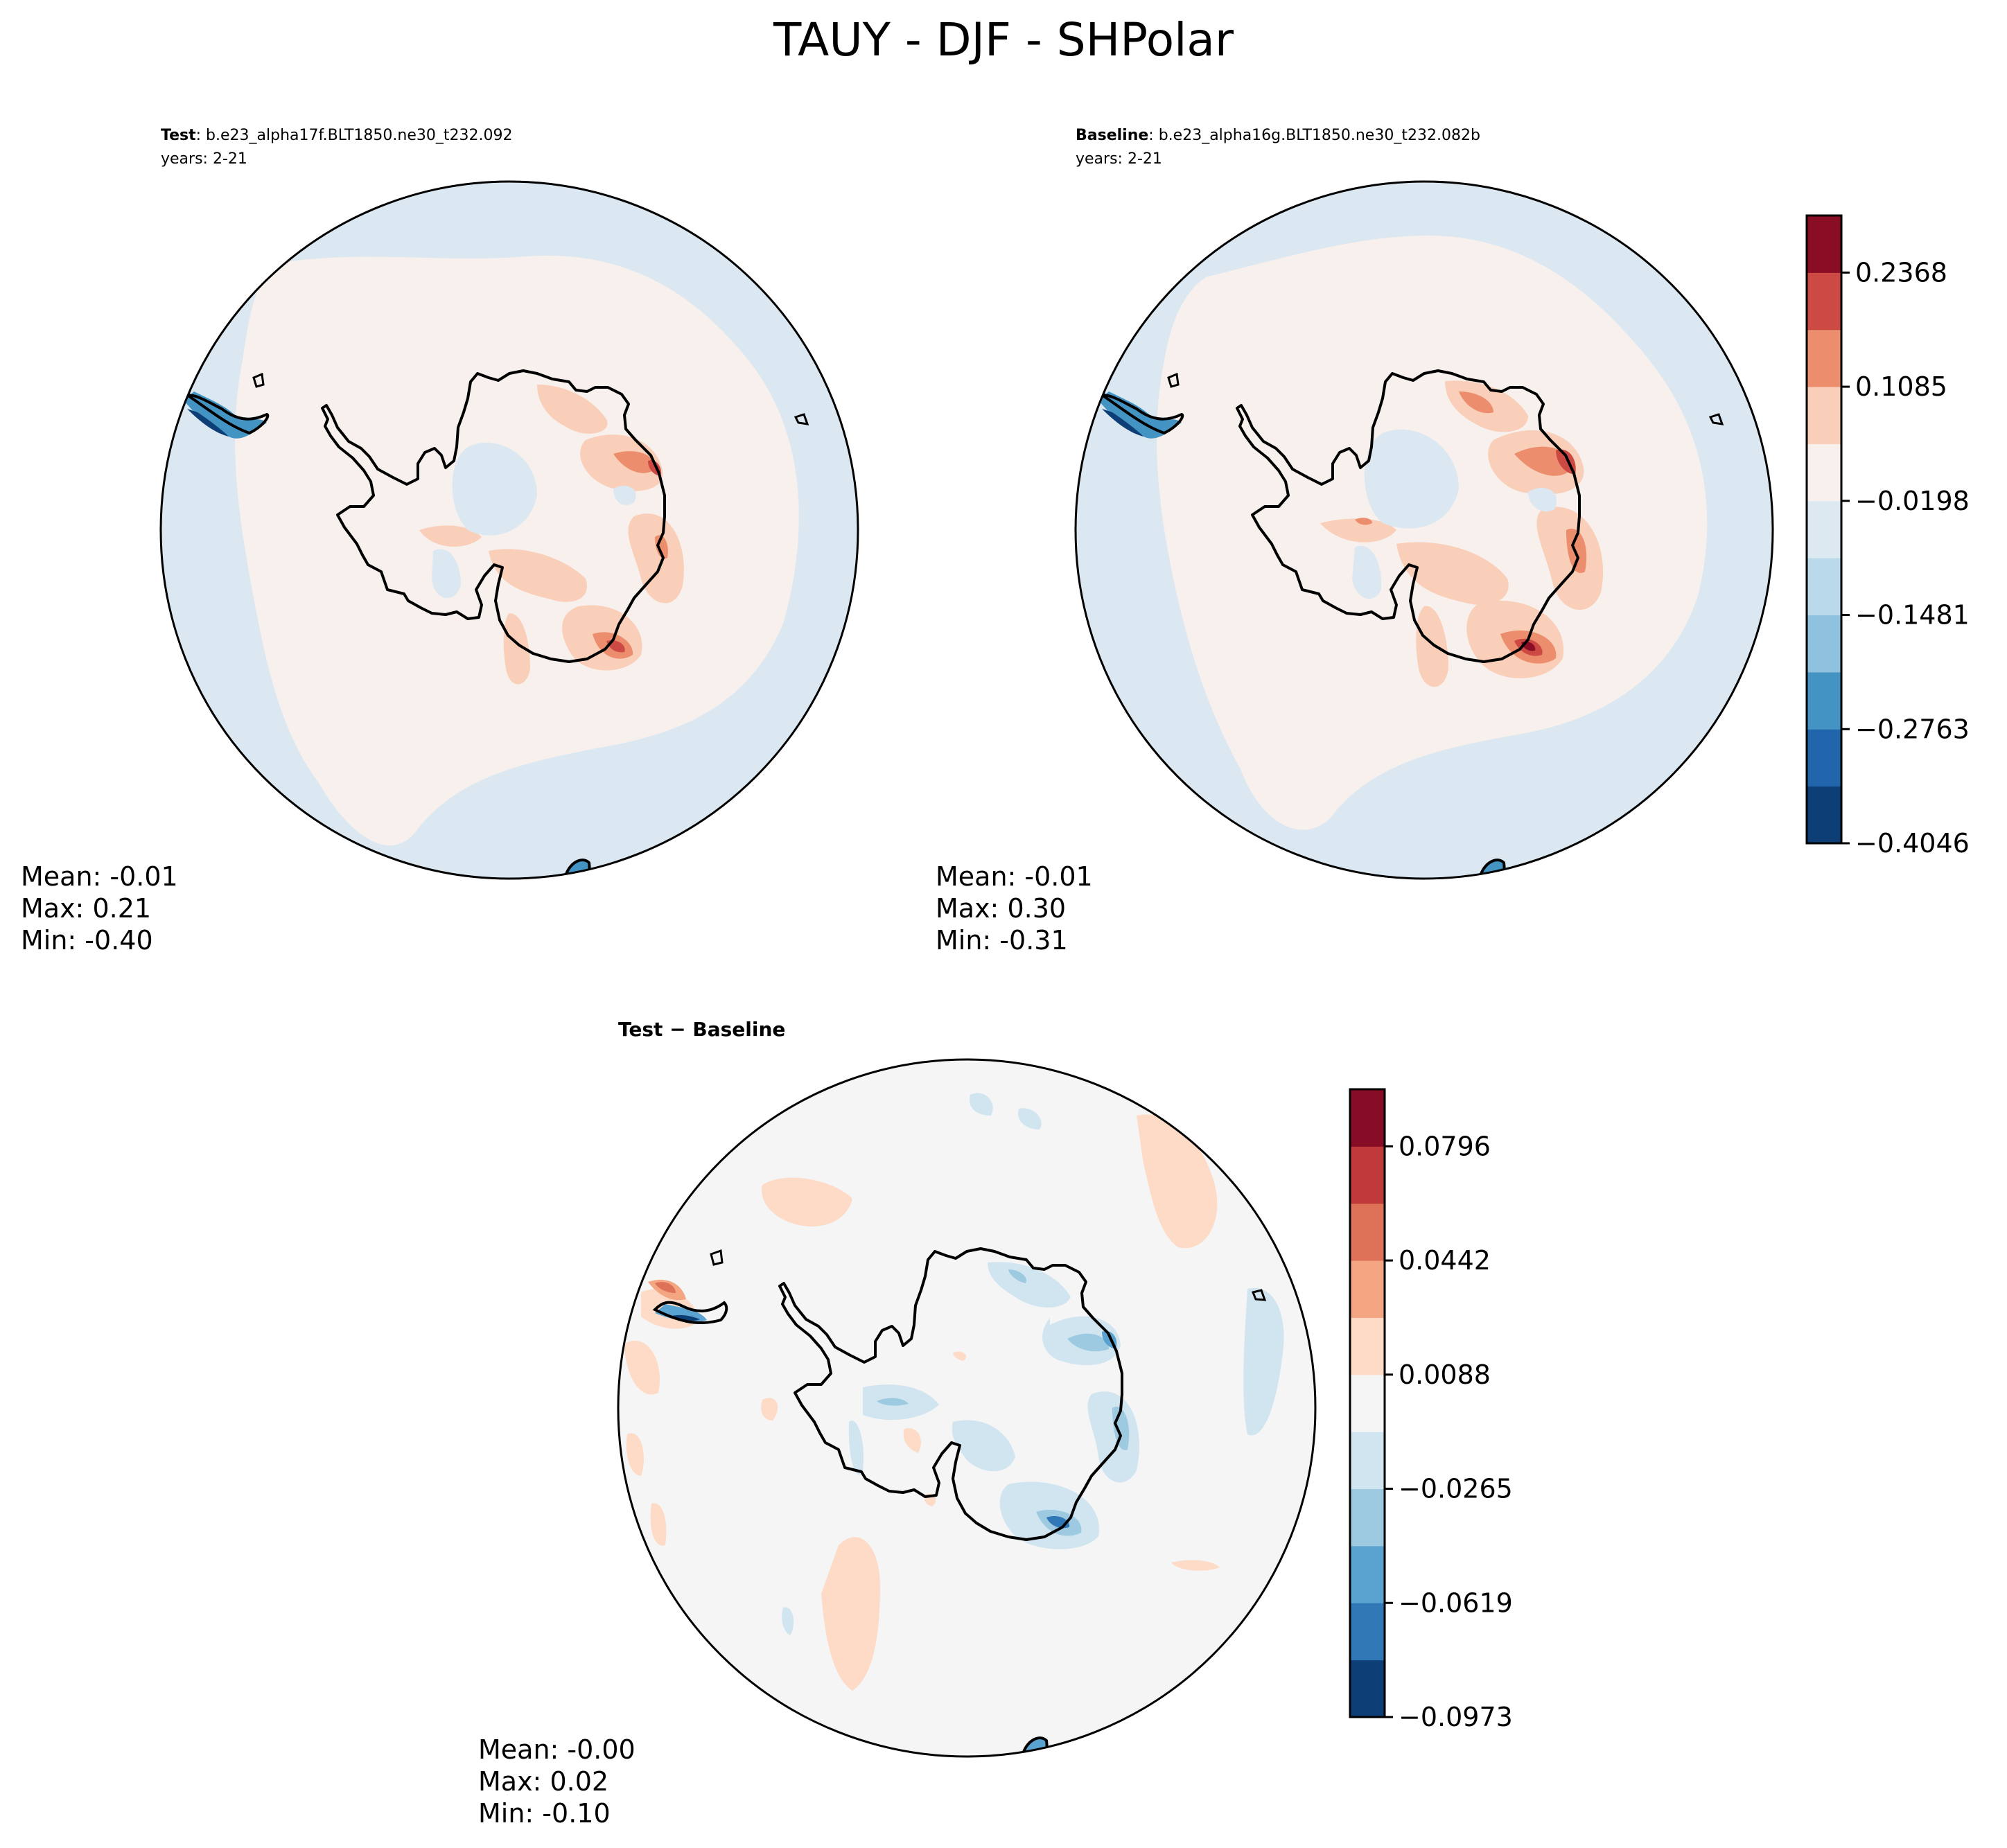 The width and height of the screenshot is (2007, 1848). Describe the element at coordinates (1901, 272) in the screenshot. I see `main-colorbar-tick-label: 0.2368` at that location.